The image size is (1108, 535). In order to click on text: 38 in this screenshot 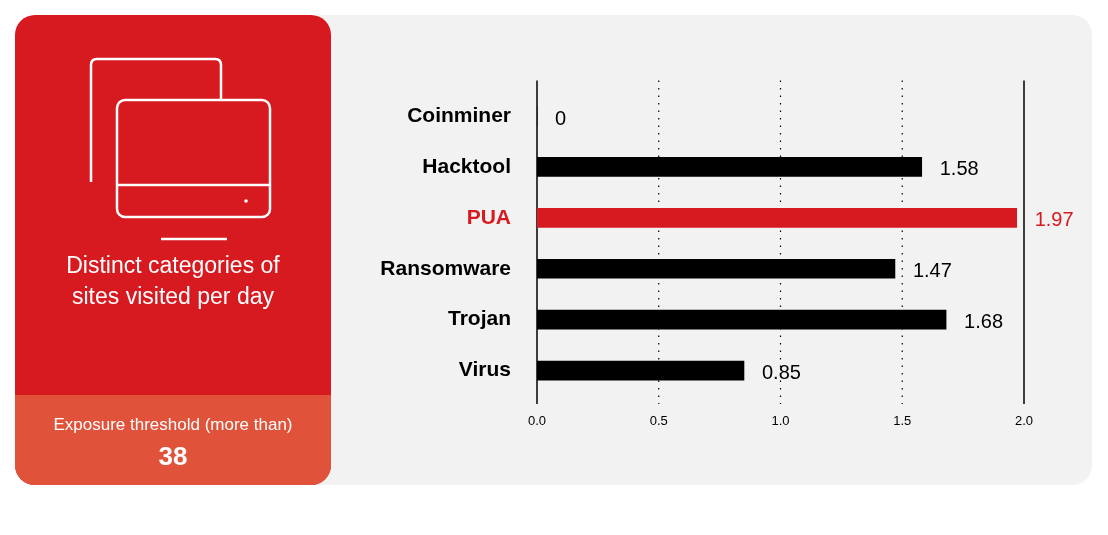, I will do `click(173, 456)`.